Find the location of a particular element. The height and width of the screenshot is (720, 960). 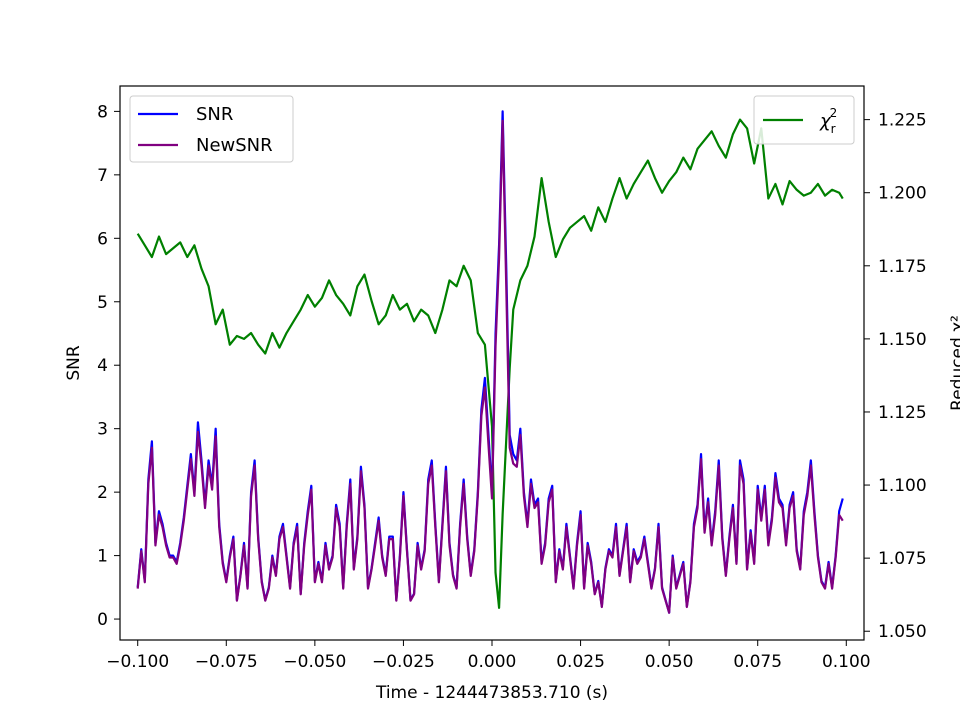

y-axis-left-title: SNR is located at coordinates (74, 363).